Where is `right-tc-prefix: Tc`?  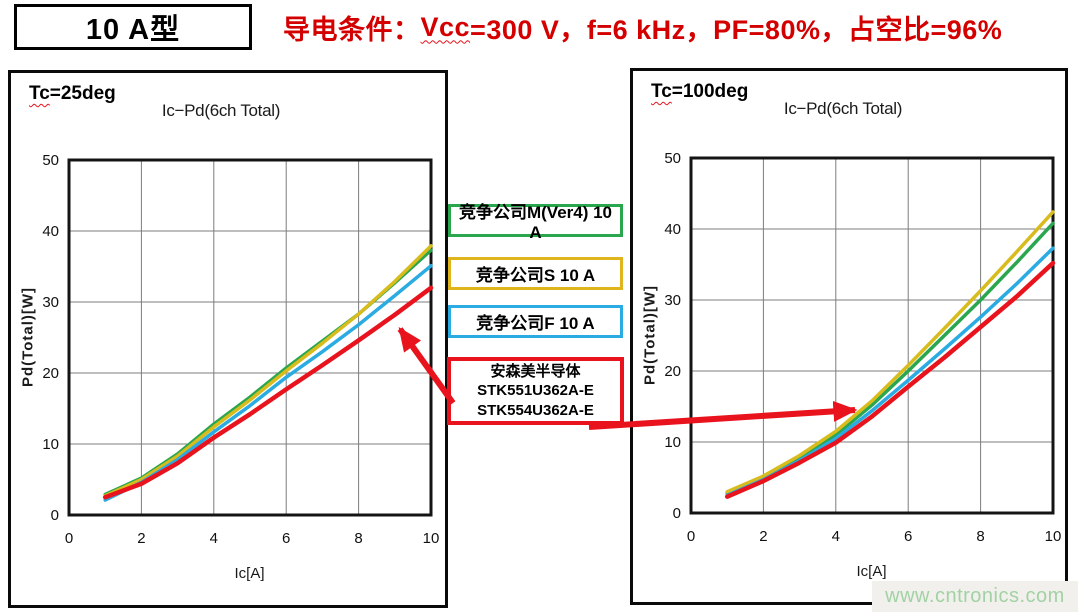 right-tc-prefix: Tc is located at coordinates (661, 91).